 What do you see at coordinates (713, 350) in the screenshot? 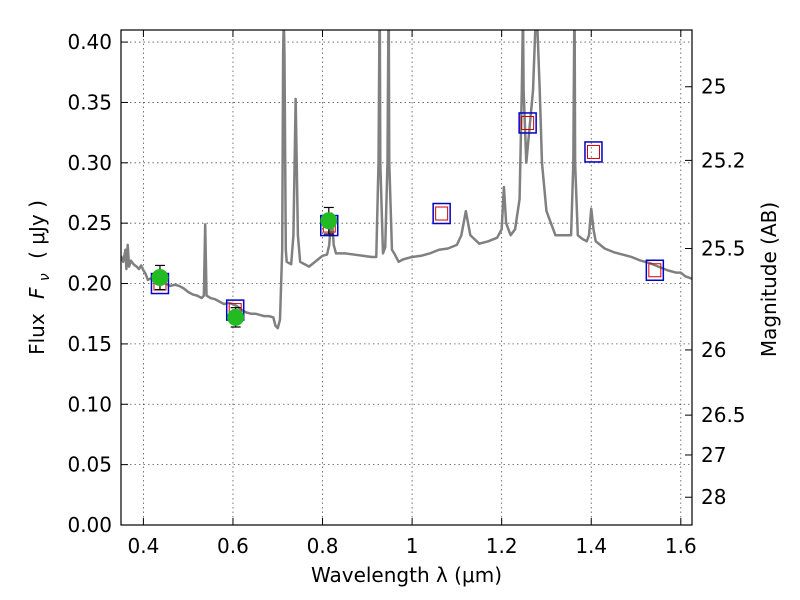
I see `y2-tick-label: 26` at bounding box center [713, 350].